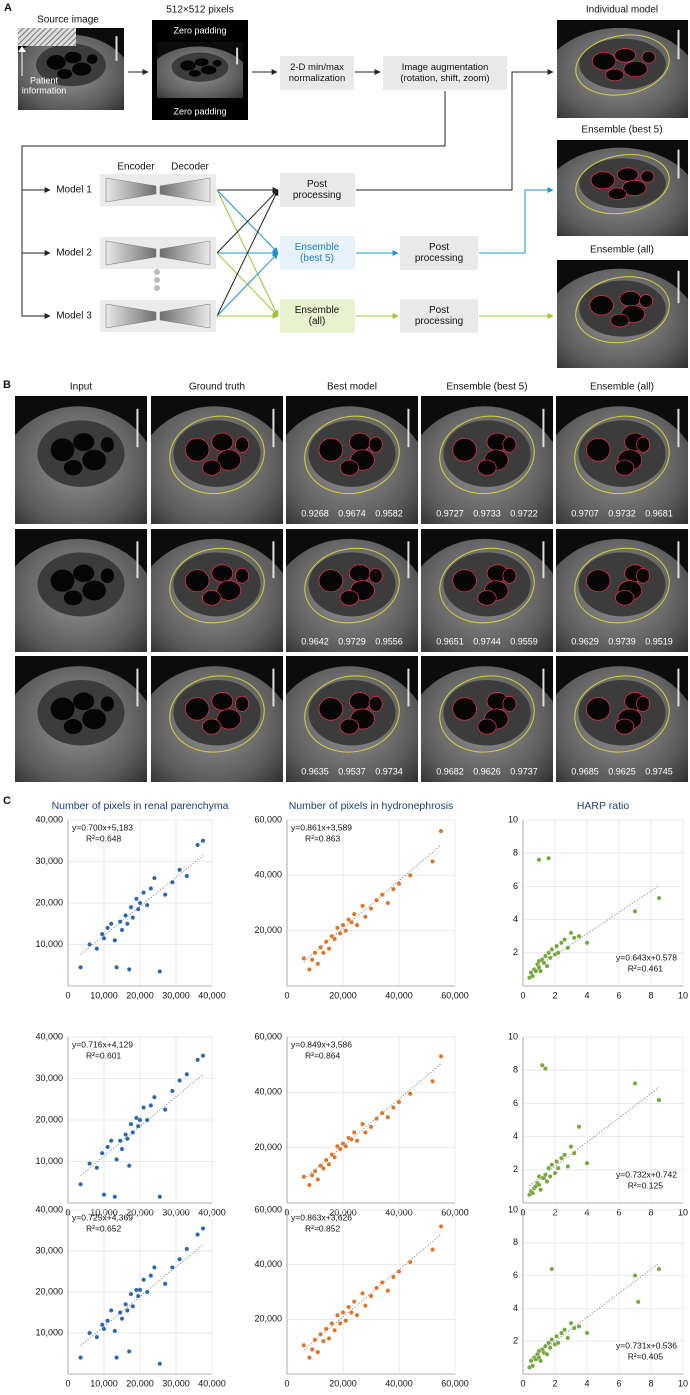 Image resolution: width=690 pixels, height=1395 pixels. What do you see at coordinates (524, 771) in the screenshot?
I see `dice-score: 0.9737` at bounding box center [524, 771].